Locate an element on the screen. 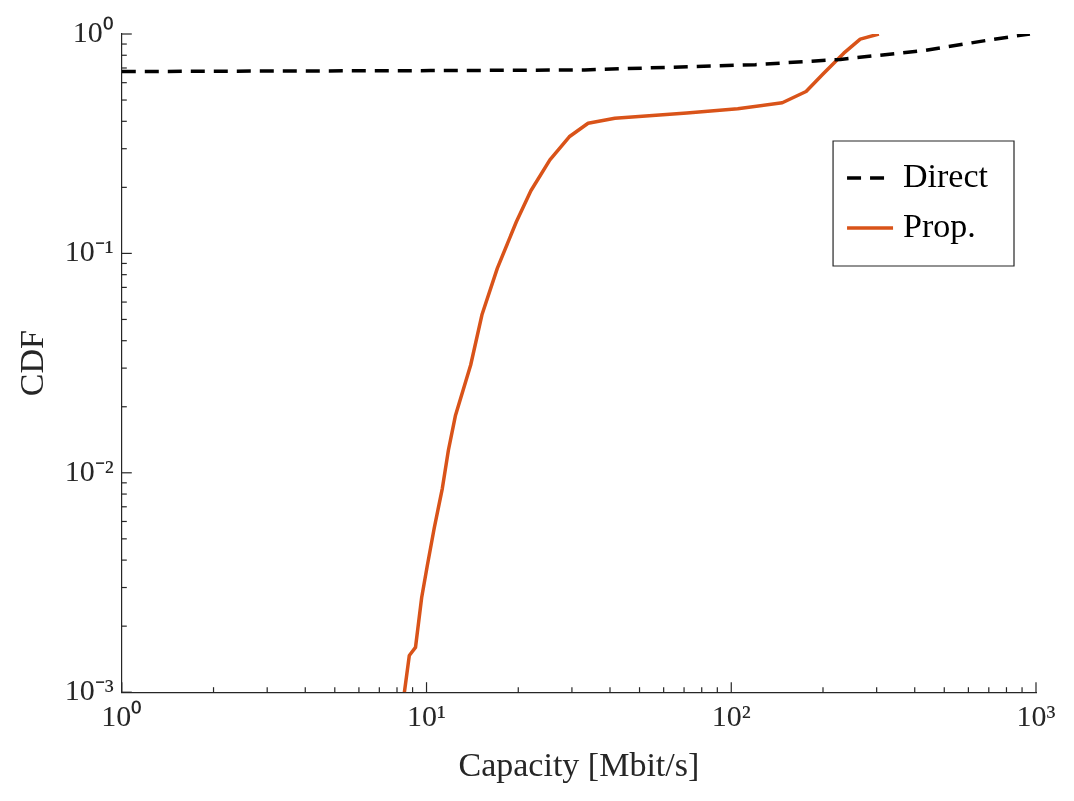 The image size is (1074, 801). x-tick-label: 10² is located at coordinates (731, 716).